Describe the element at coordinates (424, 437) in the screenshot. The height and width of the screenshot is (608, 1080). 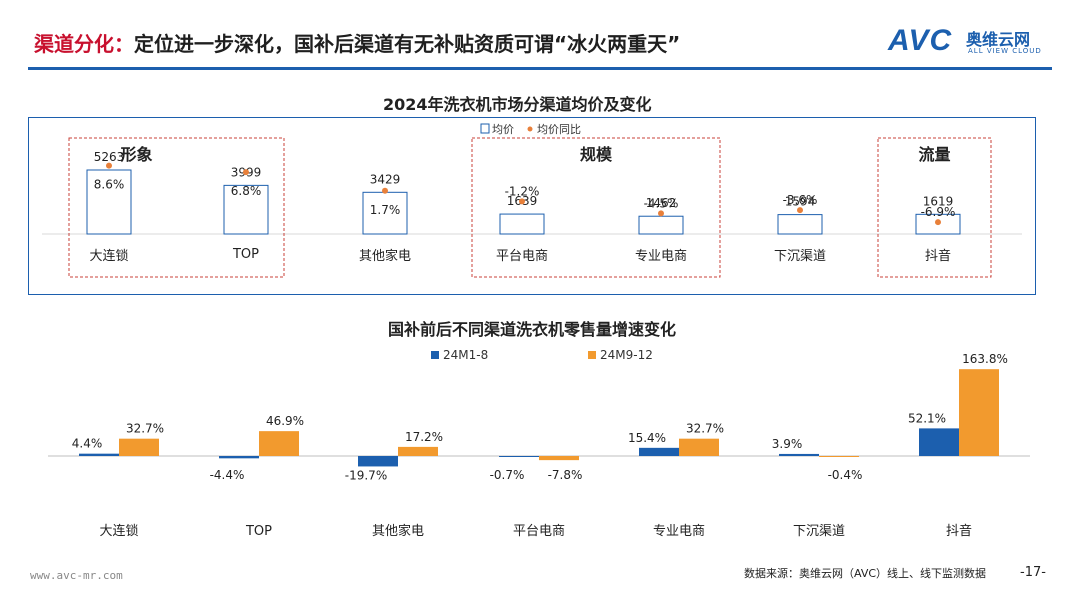
I see `value-label: 17.2%` at that location.